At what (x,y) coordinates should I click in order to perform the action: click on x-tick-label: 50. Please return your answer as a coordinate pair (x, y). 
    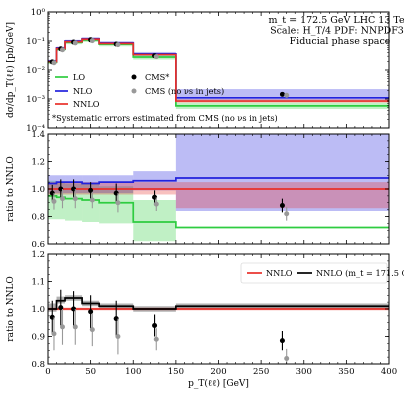
    Looking at the image, I should click on (90, 372).